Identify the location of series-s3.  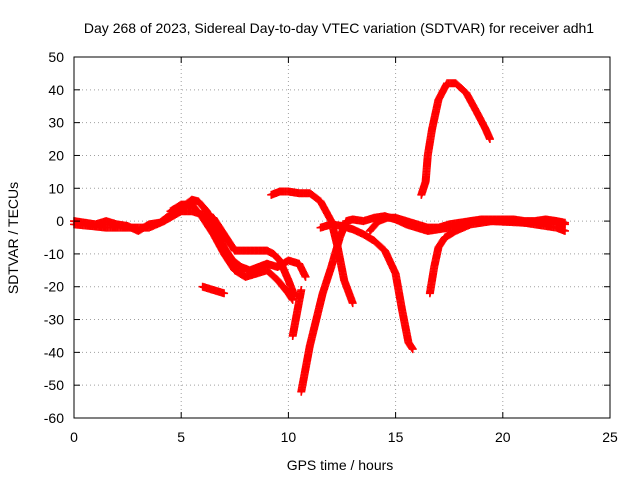
(231, 252).